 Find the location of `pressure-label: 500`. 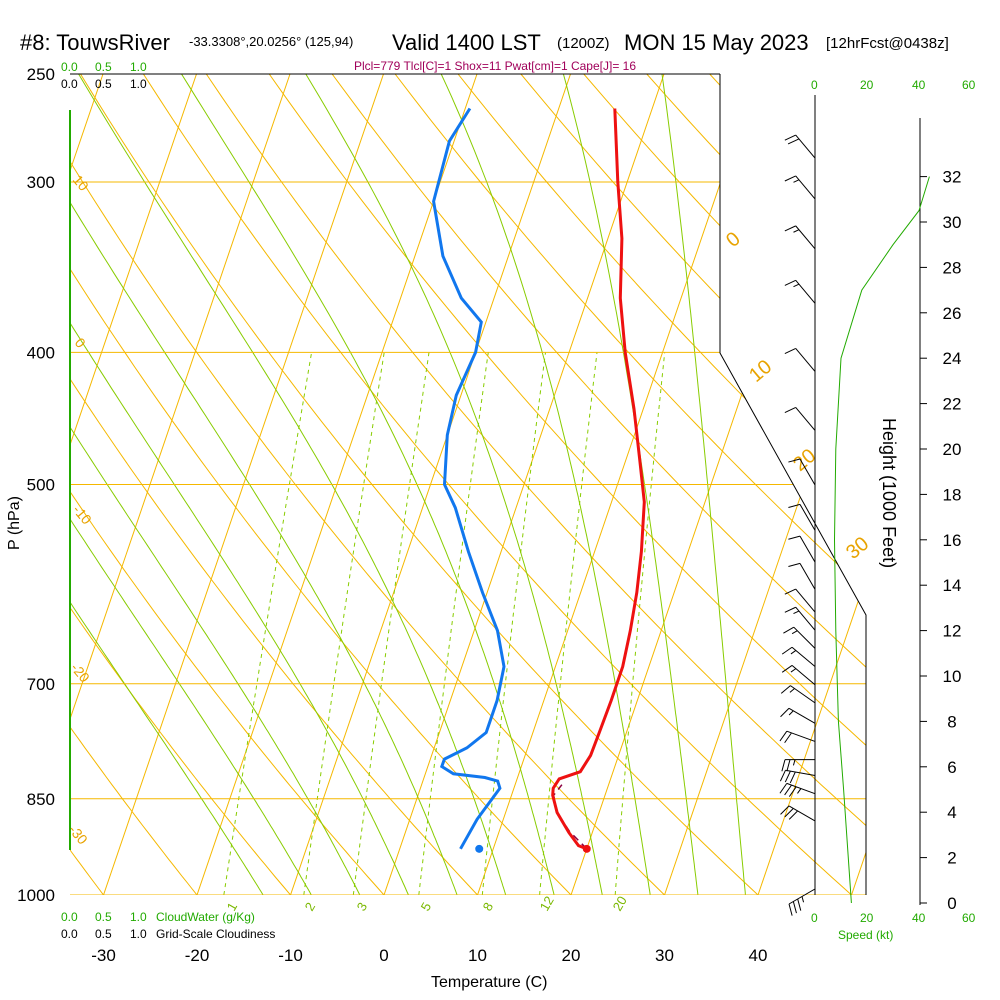

pressure-label: 500 is located at coordinates (41, 485).